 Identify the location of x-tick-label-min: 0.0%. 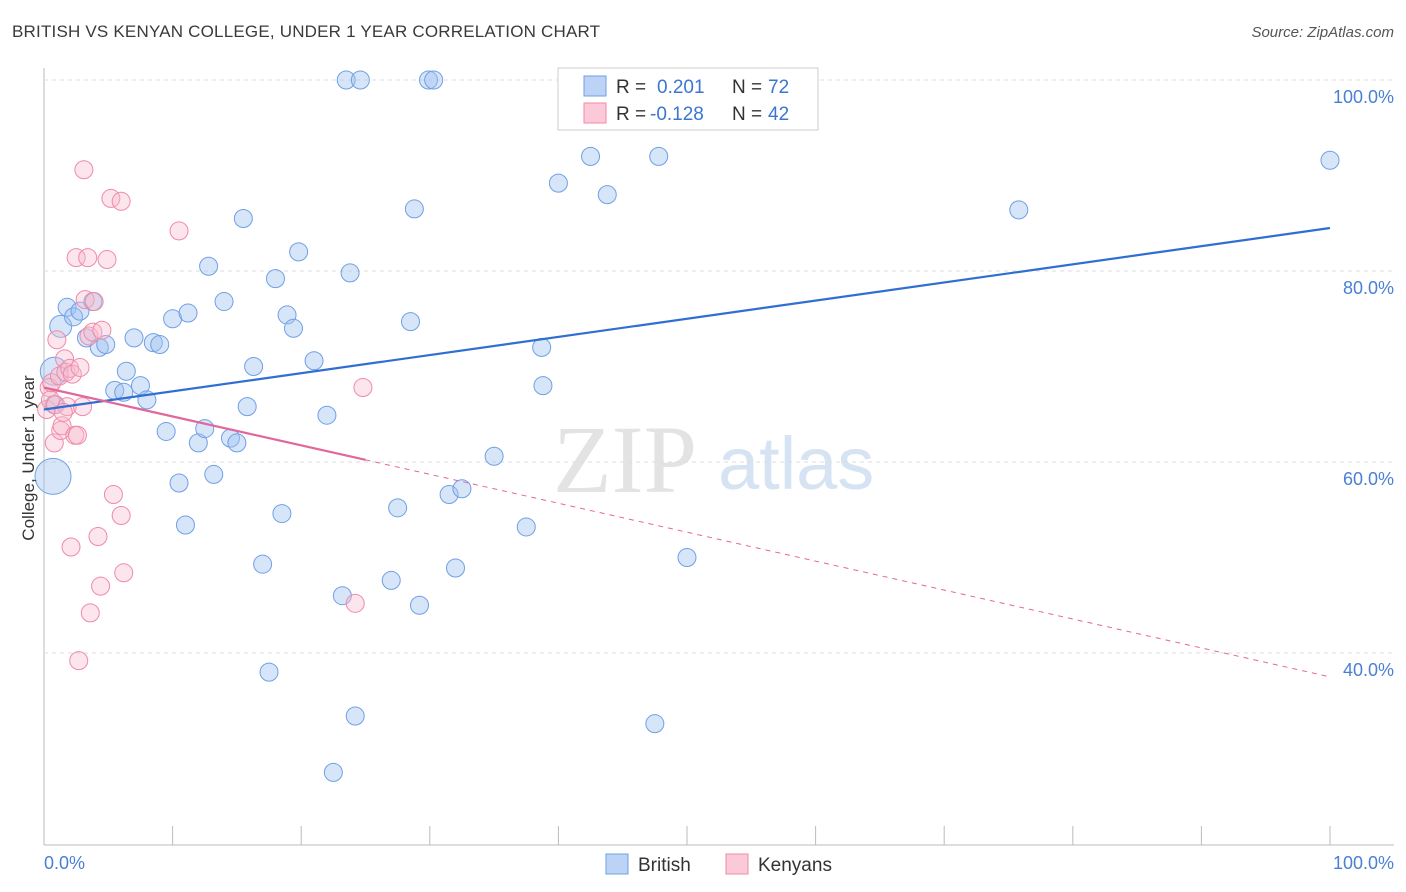
(64, 863).